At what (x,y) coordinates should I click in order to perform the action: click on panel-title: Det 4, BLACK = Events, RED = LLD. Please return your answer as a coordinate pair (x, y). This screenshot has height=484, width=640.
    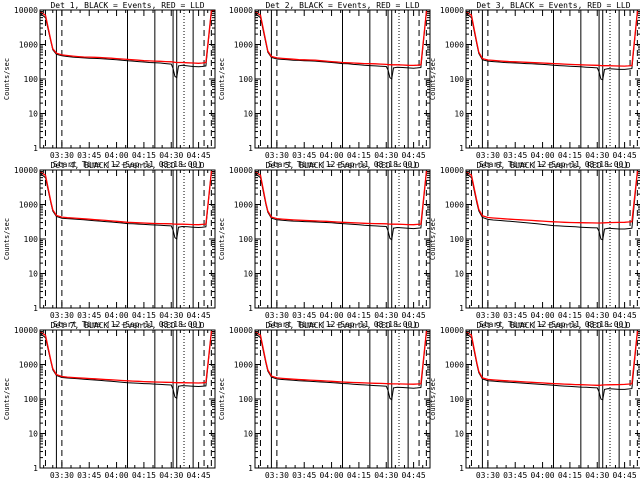
    Looking at the image, I should click on (127, 165).